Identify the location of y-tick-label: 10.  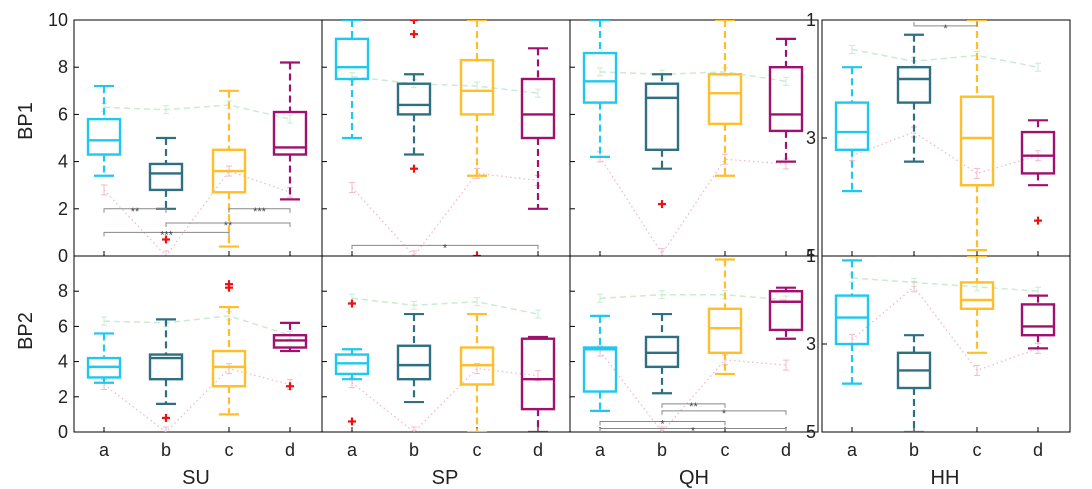
(58, 20).